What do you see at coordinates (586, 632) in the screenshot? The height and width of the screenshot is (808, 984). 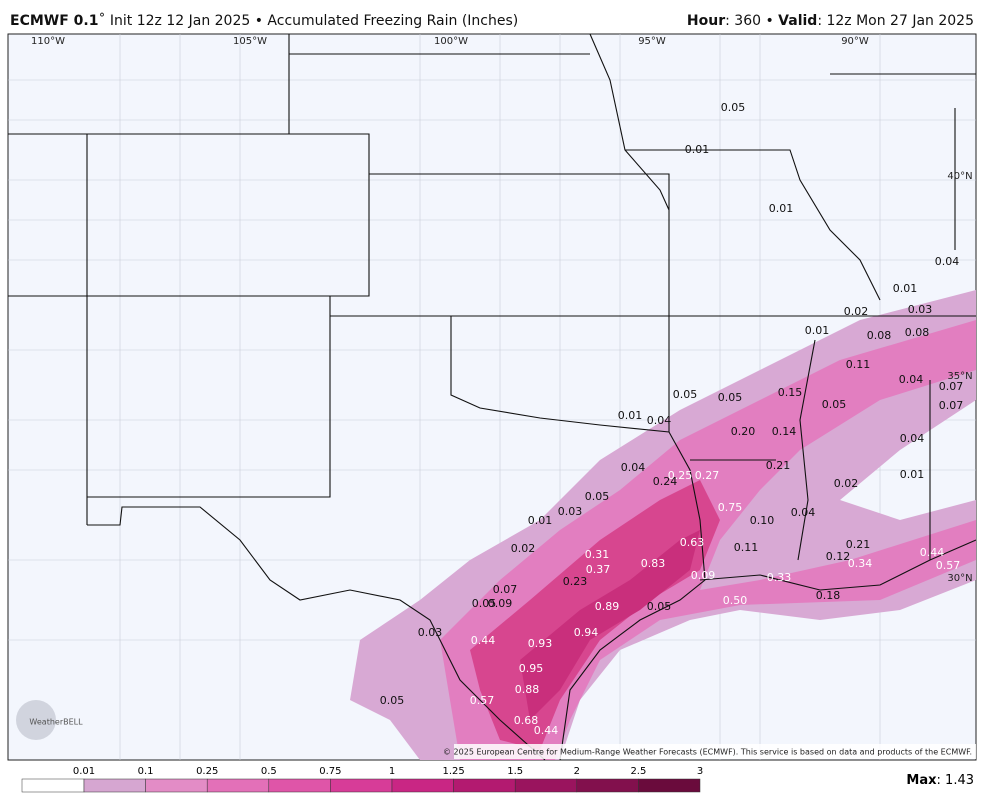 I see `map-value-label: 0.94` at bounding box center [586, 632].